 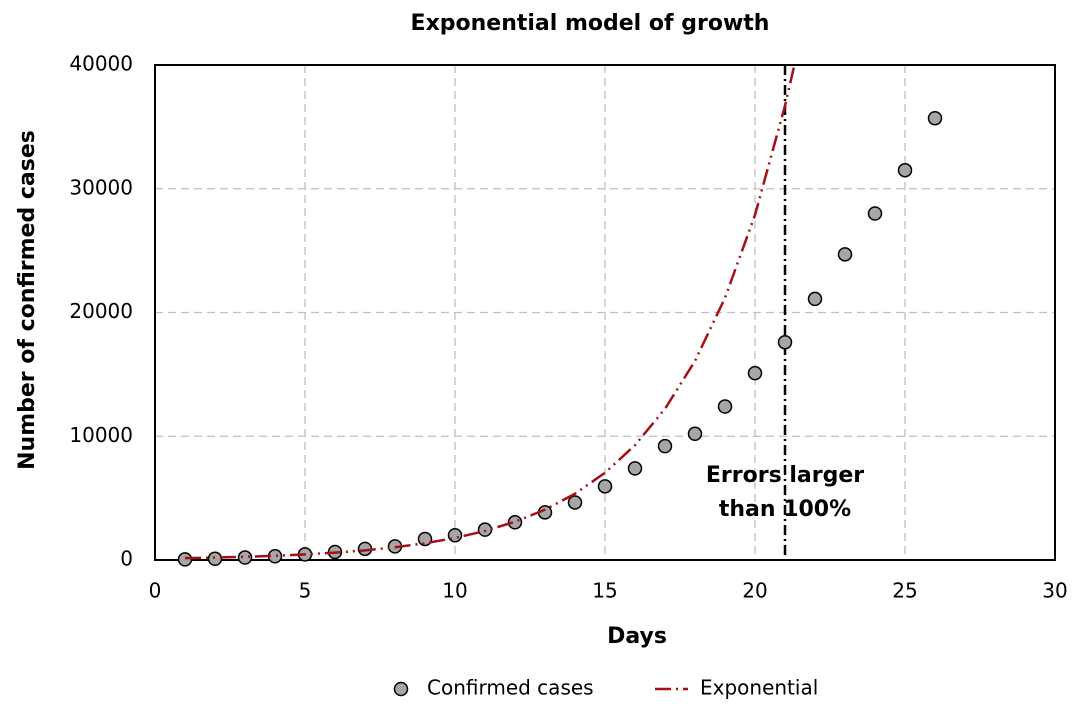 What do you see at coordinates (785, 509) in the screenshot?
I see `annotation: than 100%` at bounding box center [785, 509].